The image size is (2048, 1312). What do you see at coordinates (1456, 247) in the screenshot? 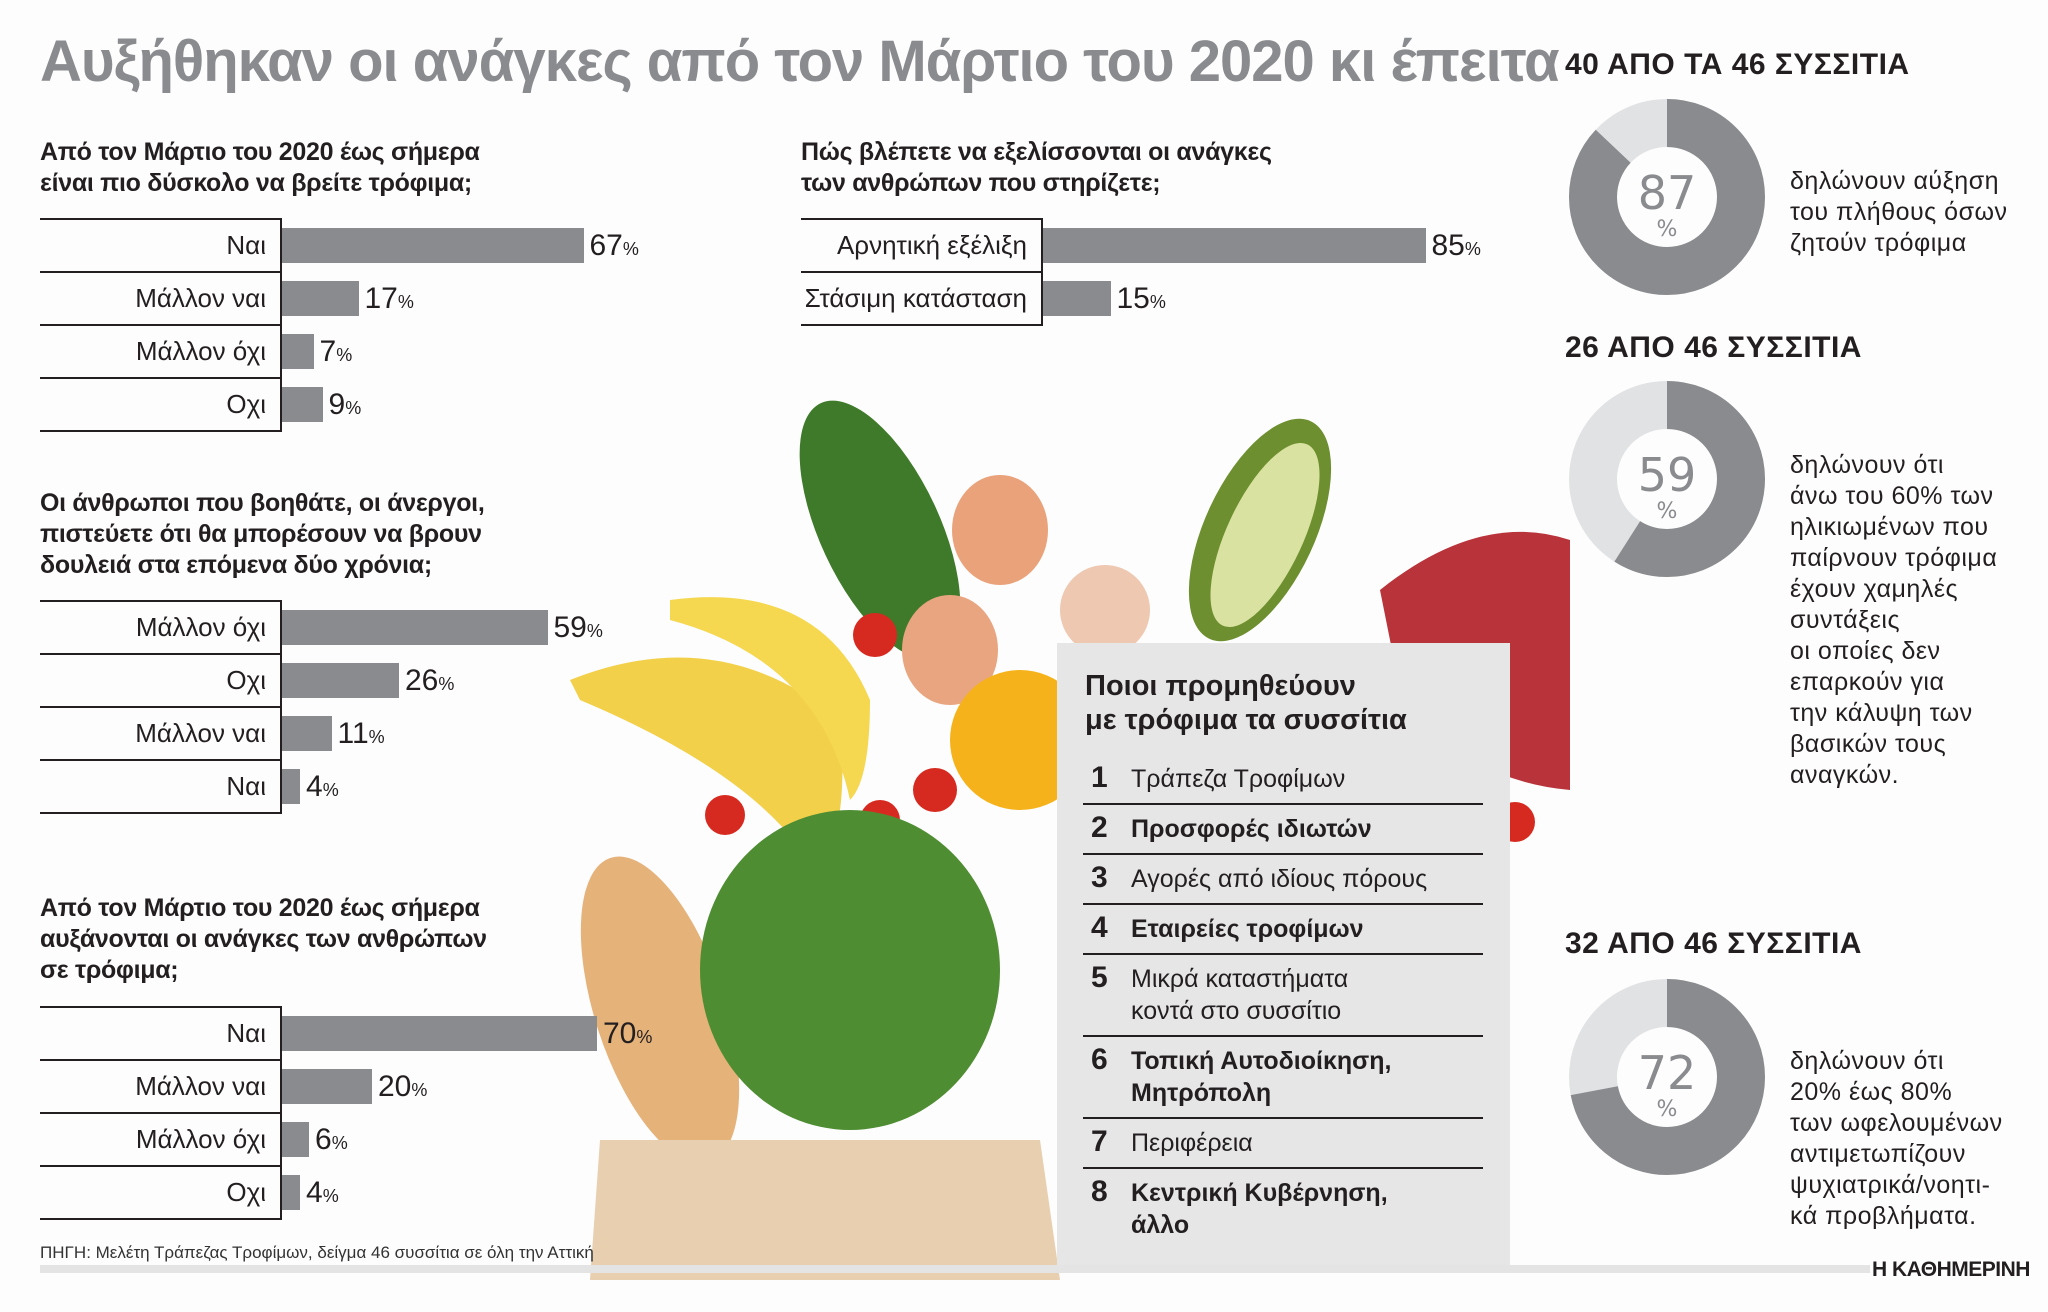
I see `value-label: 85%` at bounding box center [1456, 247].